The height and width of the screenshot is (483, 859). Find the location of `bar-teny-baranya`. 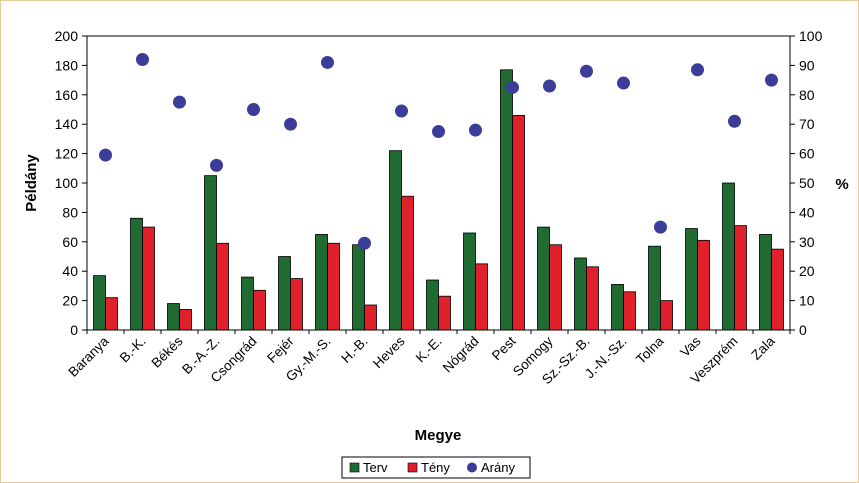

bar-teny-baranya is located at coordinates (111, 314).